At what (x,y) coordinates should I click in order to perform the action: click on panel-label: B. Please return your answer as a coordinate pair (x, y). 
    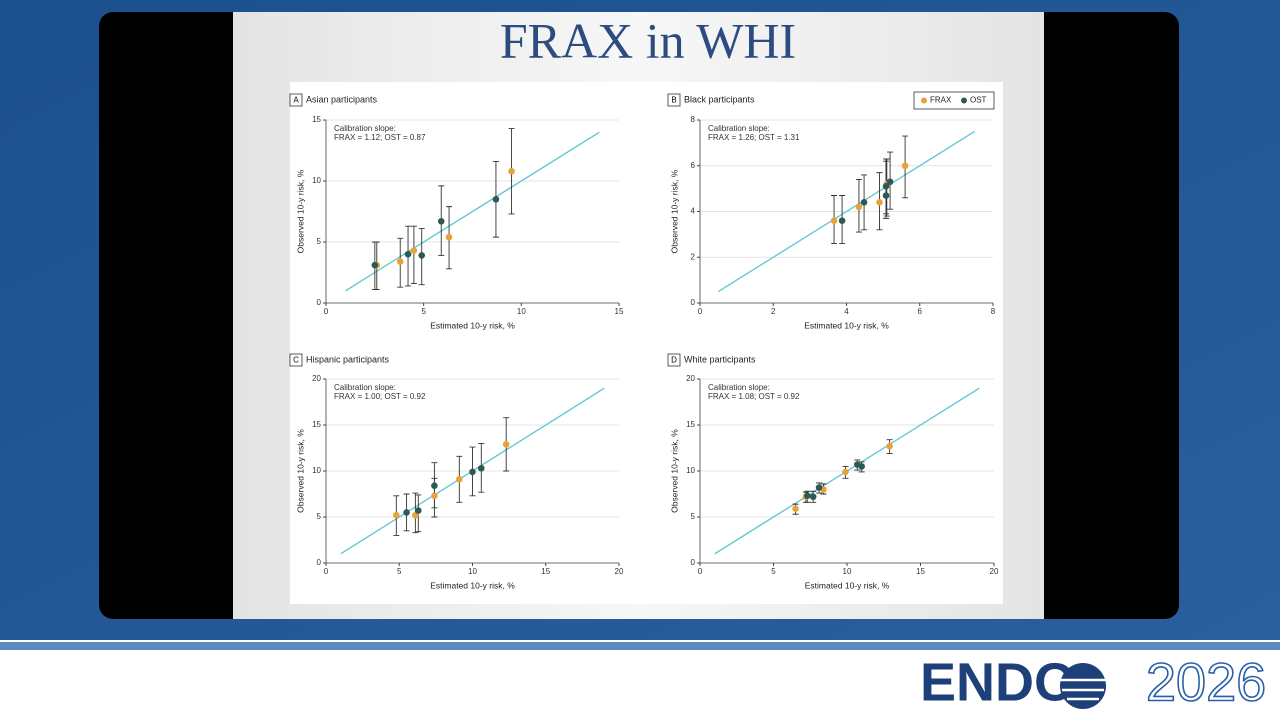
    Looking at the image, I should click on (673, 100).